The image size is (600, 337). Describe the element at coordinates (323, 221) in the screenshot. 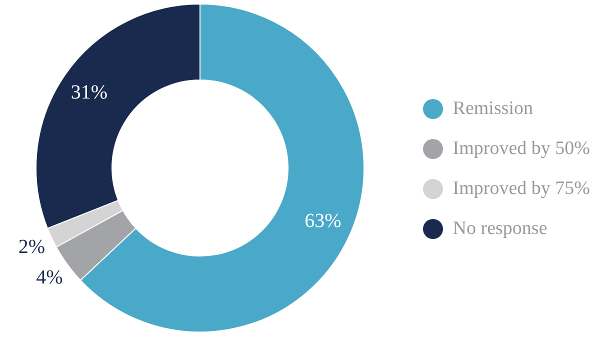

I see `data-label: 63%` at that location.